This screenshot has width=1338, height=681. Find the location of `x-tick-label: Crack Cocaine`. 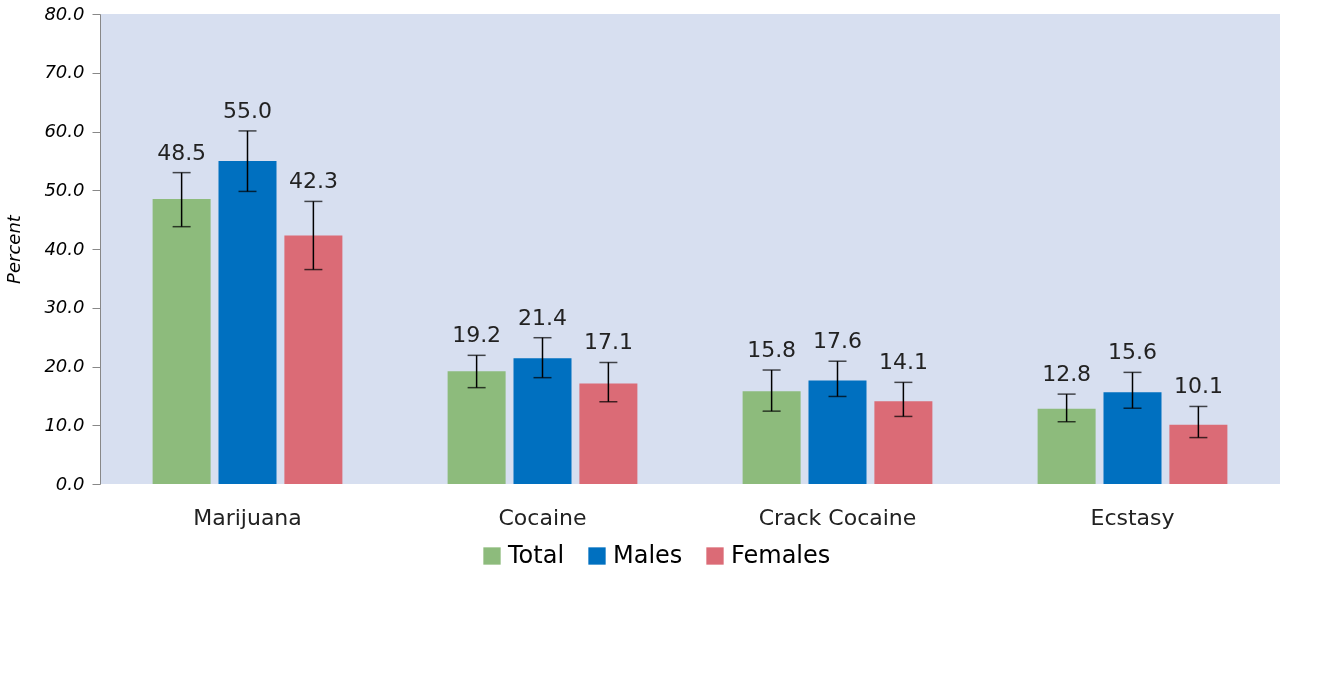

x-tick-label: Crack Cocaine is located at coordinates (837, 517).